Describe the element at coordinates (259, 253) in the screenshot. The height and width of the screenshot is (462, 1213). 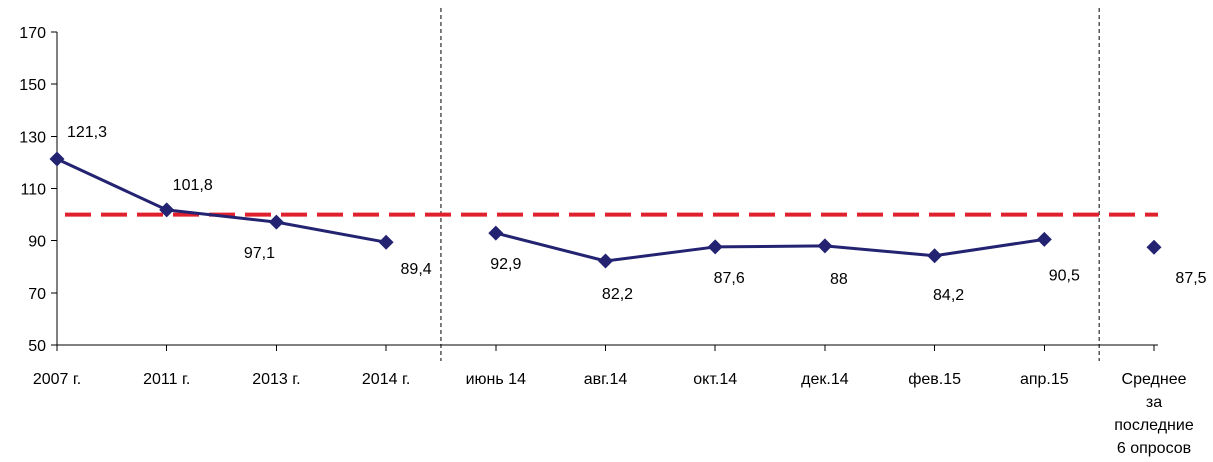
I see `data-label: 97,1` at that location.